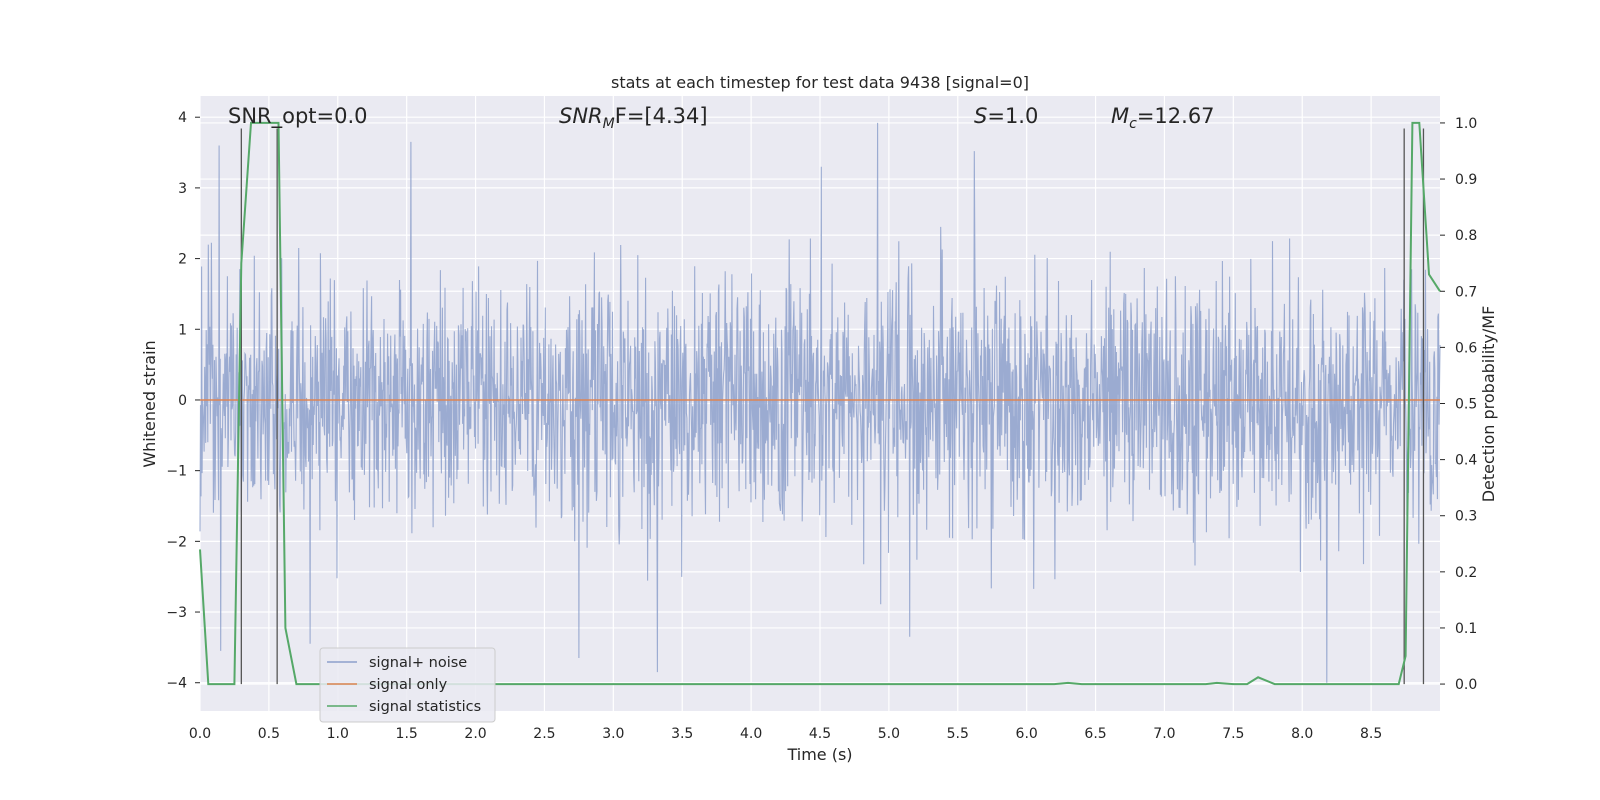 The height and width of the screenshot is (800, 1600). I want to click on annotation-snr-opt: SNR_opt=0.0, so click(298, 116).